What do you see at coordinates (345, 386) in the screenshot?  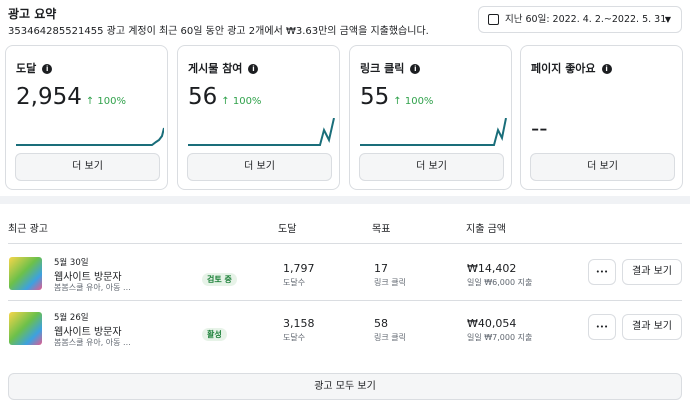 I see `view-all-ads-button: 광고 모두 보기` at bounding box center [345, 386].